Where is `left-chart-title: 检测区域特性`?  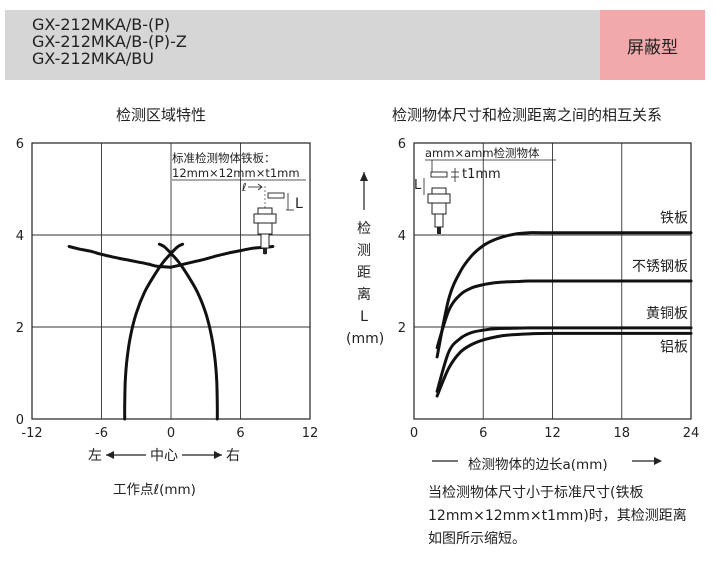
left-chart-title: 检测区域特性 is located at coordinates (161, 115).